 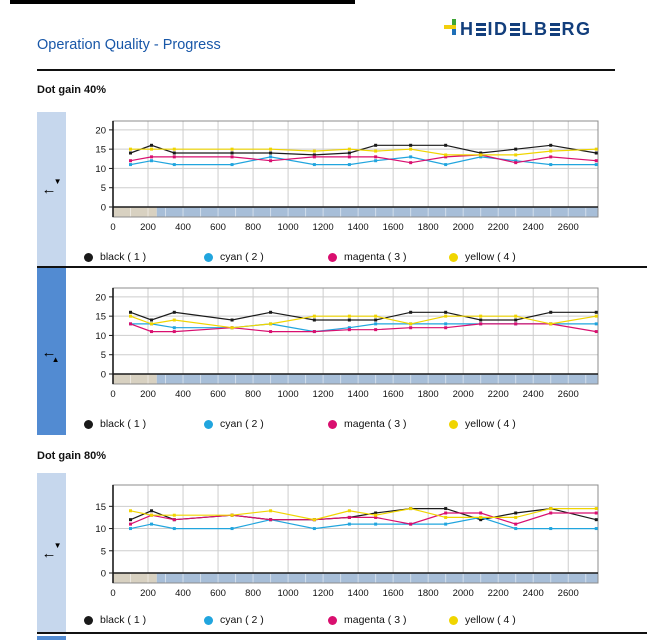 What do you see at coordinates (123, 424) in the screenshot?
I see `legend-label: black ( 1 )` at bounding box center [123, 424].